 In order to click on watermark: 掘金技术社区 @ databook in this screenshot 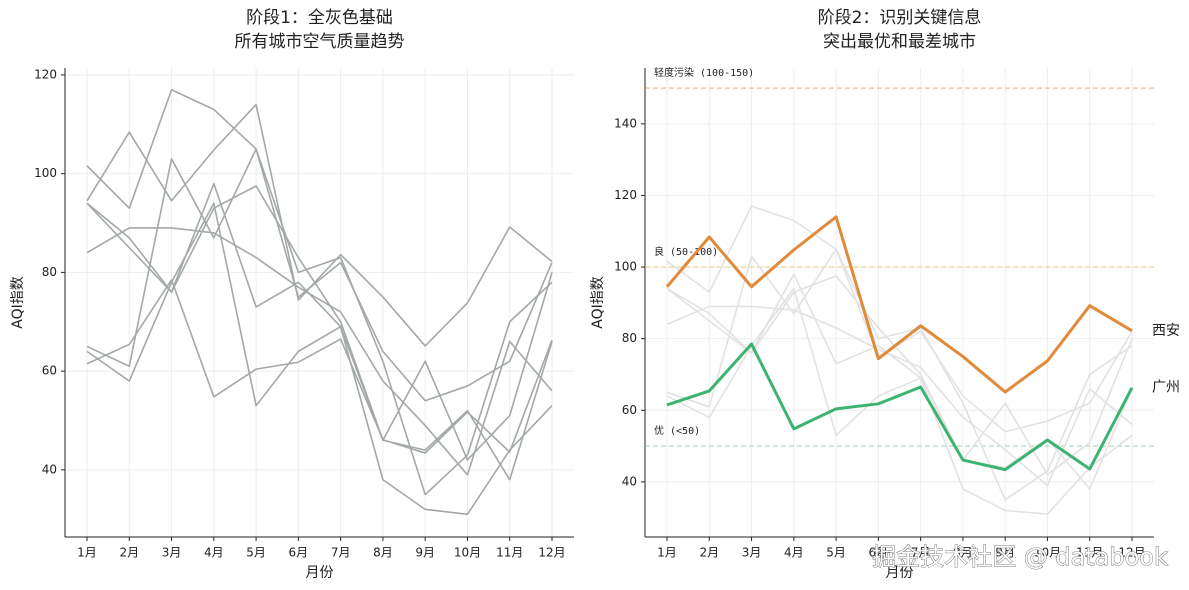, I will do `click(1020, 557)`.